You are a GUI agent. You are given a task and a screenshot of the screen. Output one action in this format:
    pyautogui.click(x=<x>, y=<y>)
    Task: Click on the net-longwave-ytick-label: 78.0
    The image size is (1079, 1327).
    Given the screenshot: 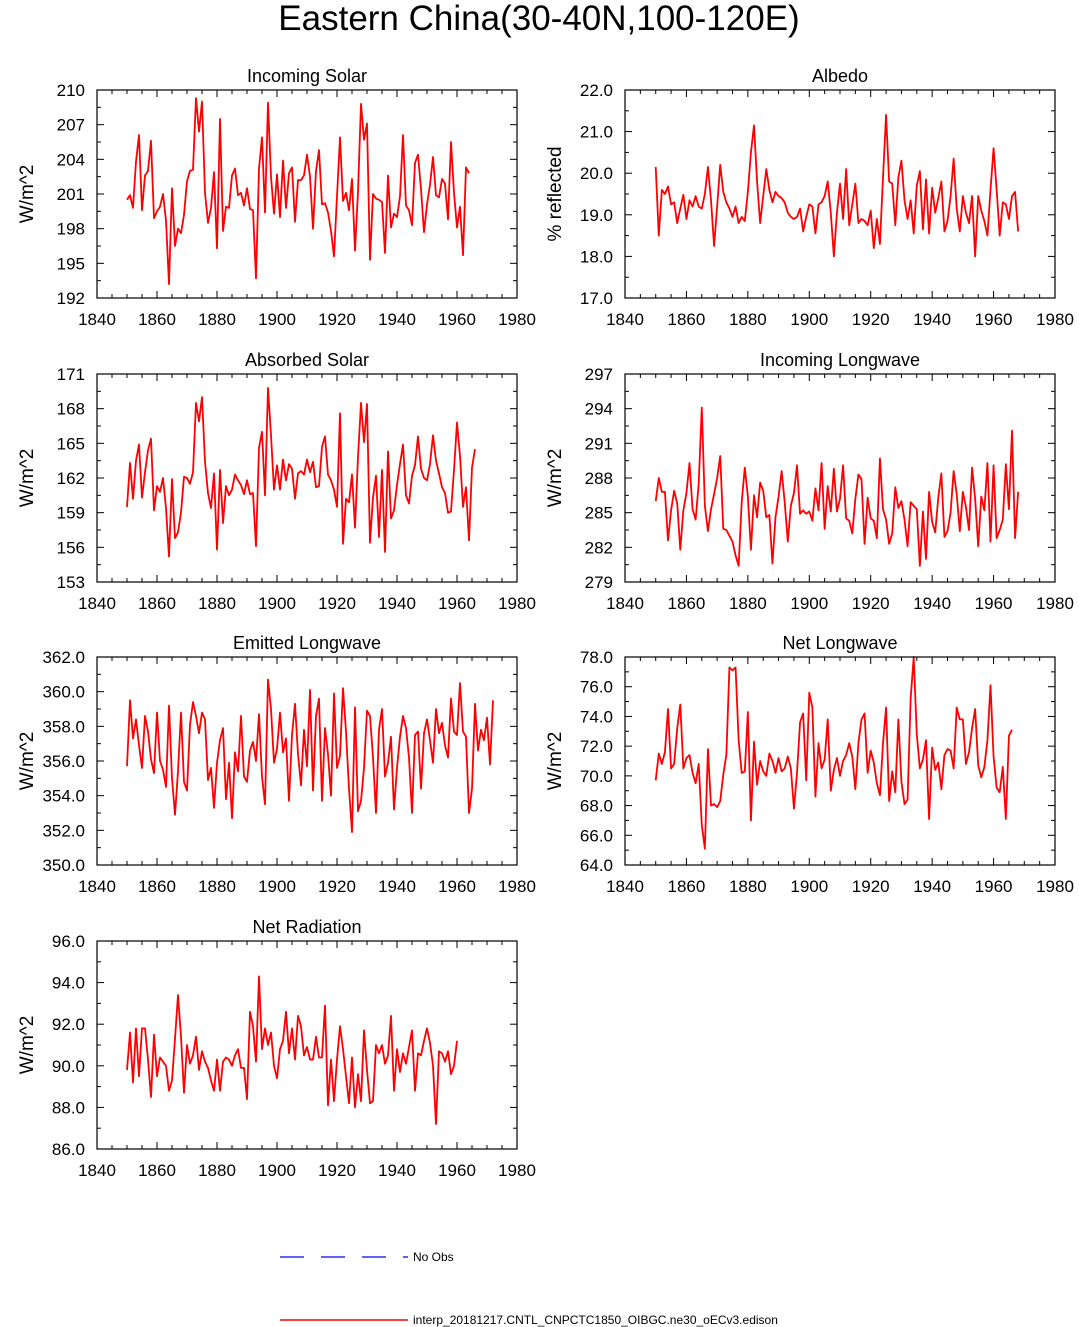 What is the action you would take?
    pyautogui.click(x=596, y=657)
    